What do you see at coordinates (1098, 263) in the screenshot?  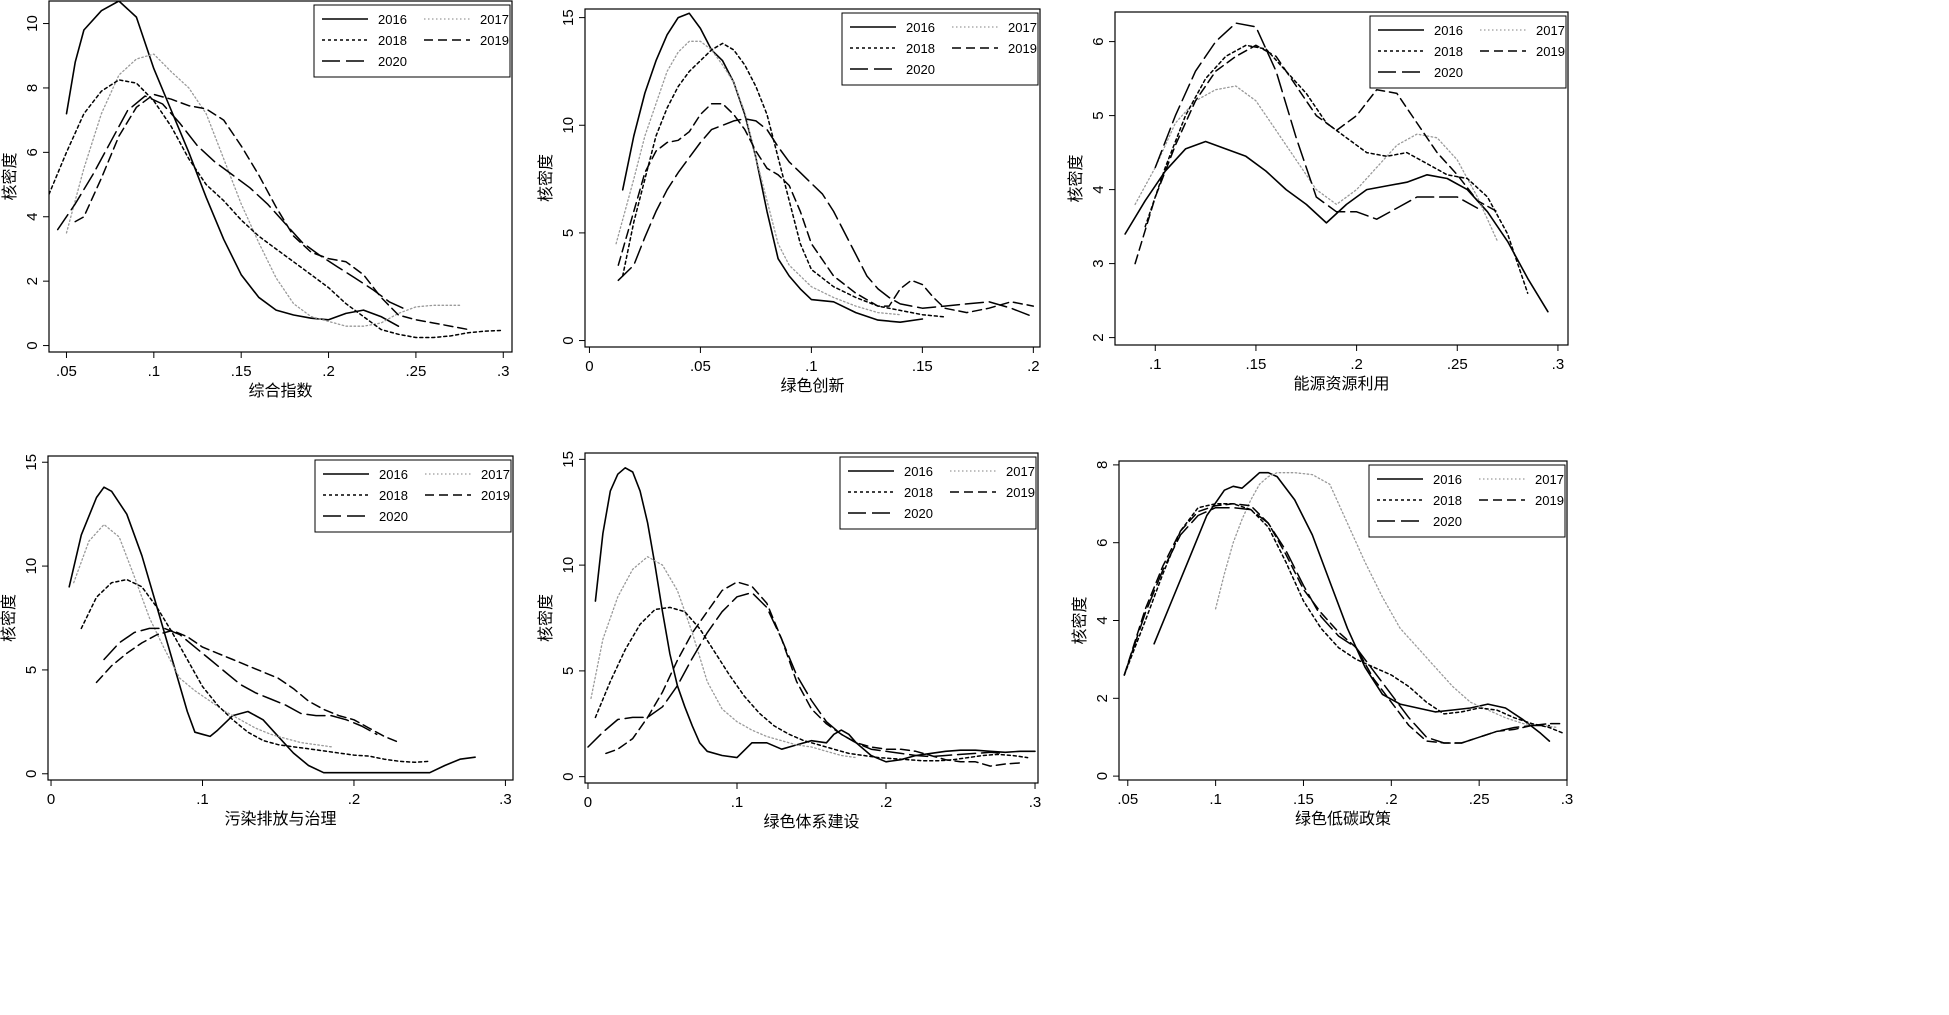 I see `y-tick-label: 3` at bounding box center [1098, 263].